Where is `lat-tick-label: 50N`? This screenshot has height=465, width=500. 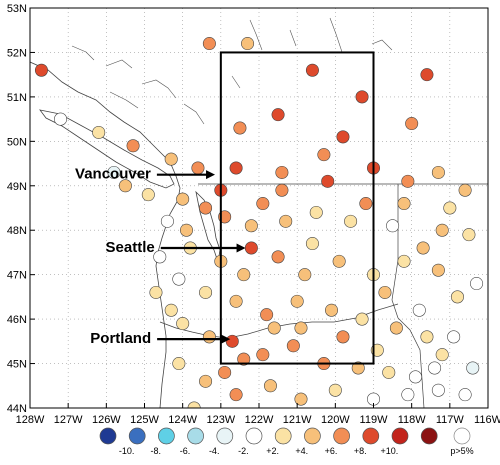
lat-tick-label: 50N is located at coordinates (17, 142).